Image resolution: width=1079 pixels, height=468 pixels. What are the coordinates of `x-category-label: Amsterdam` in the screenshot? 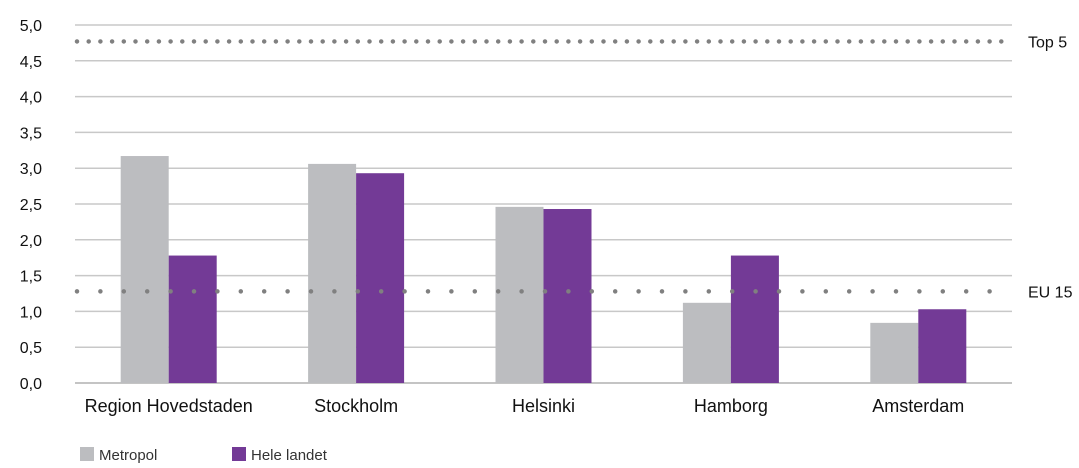 It's located at (918, 406).